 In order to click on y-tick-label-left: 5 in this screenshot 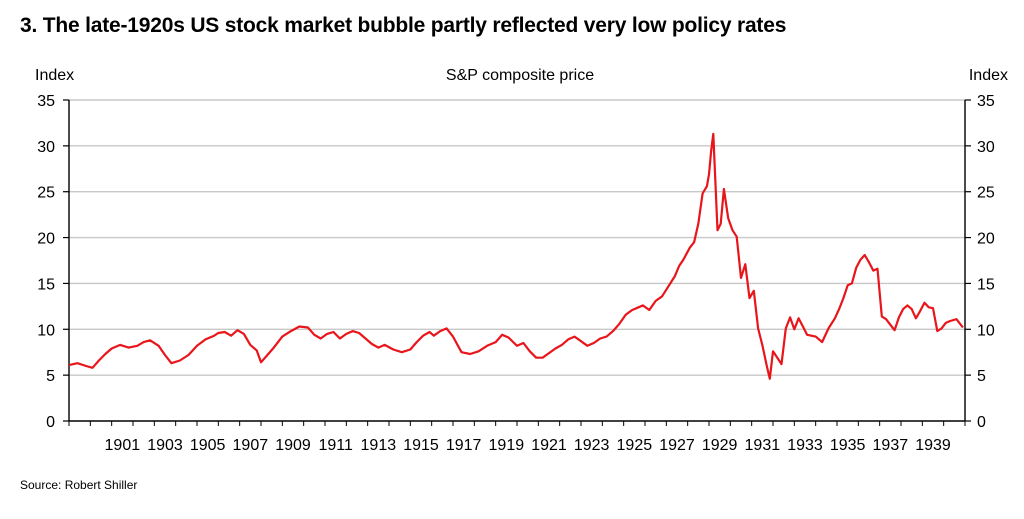, I will do `click(50, 376)`.